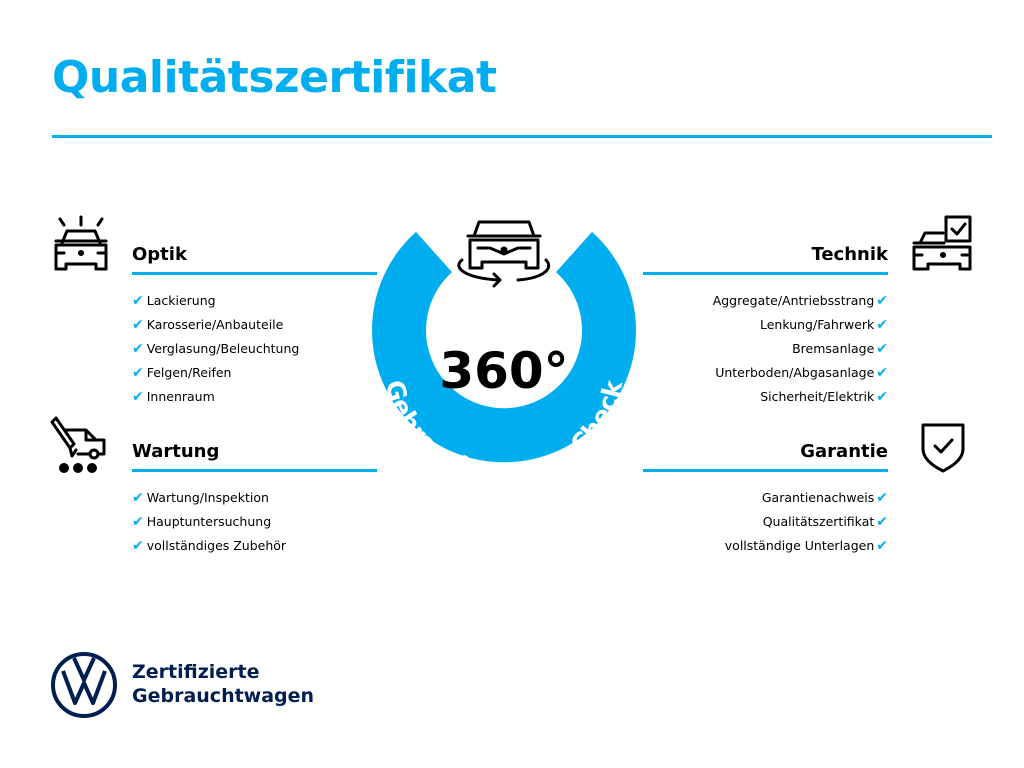 Image resolution: width=1024 pixels, height=768 pixels. What do you see at coordinates (943, 448) in the screenshot?
I see `shield-check-icon` at bounding box center [943, 448].